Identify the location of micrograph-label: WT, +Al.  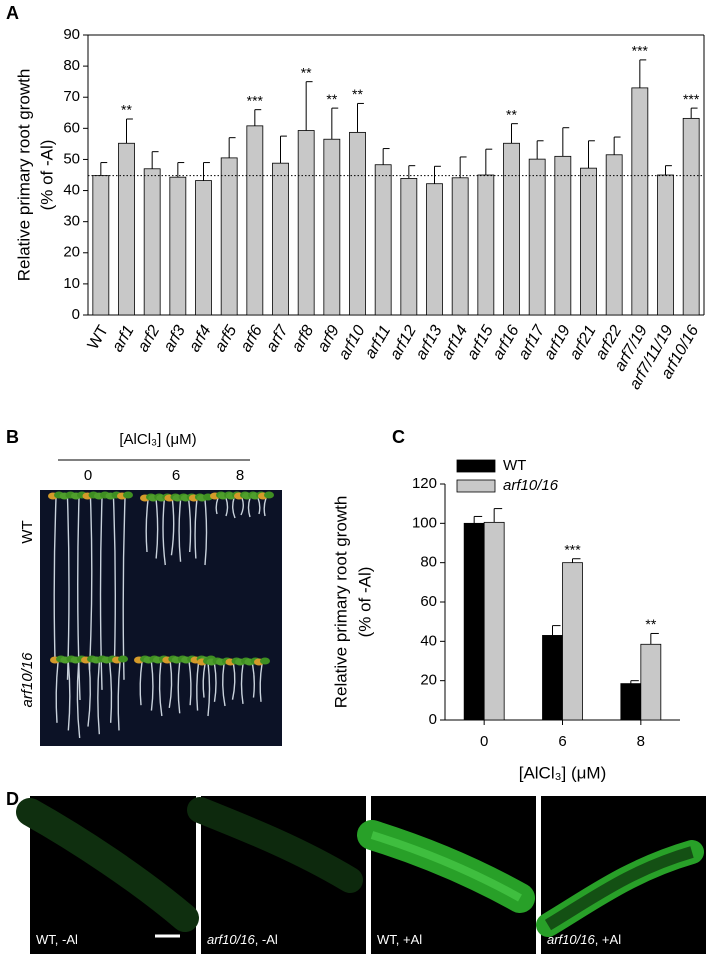
(399, 939).